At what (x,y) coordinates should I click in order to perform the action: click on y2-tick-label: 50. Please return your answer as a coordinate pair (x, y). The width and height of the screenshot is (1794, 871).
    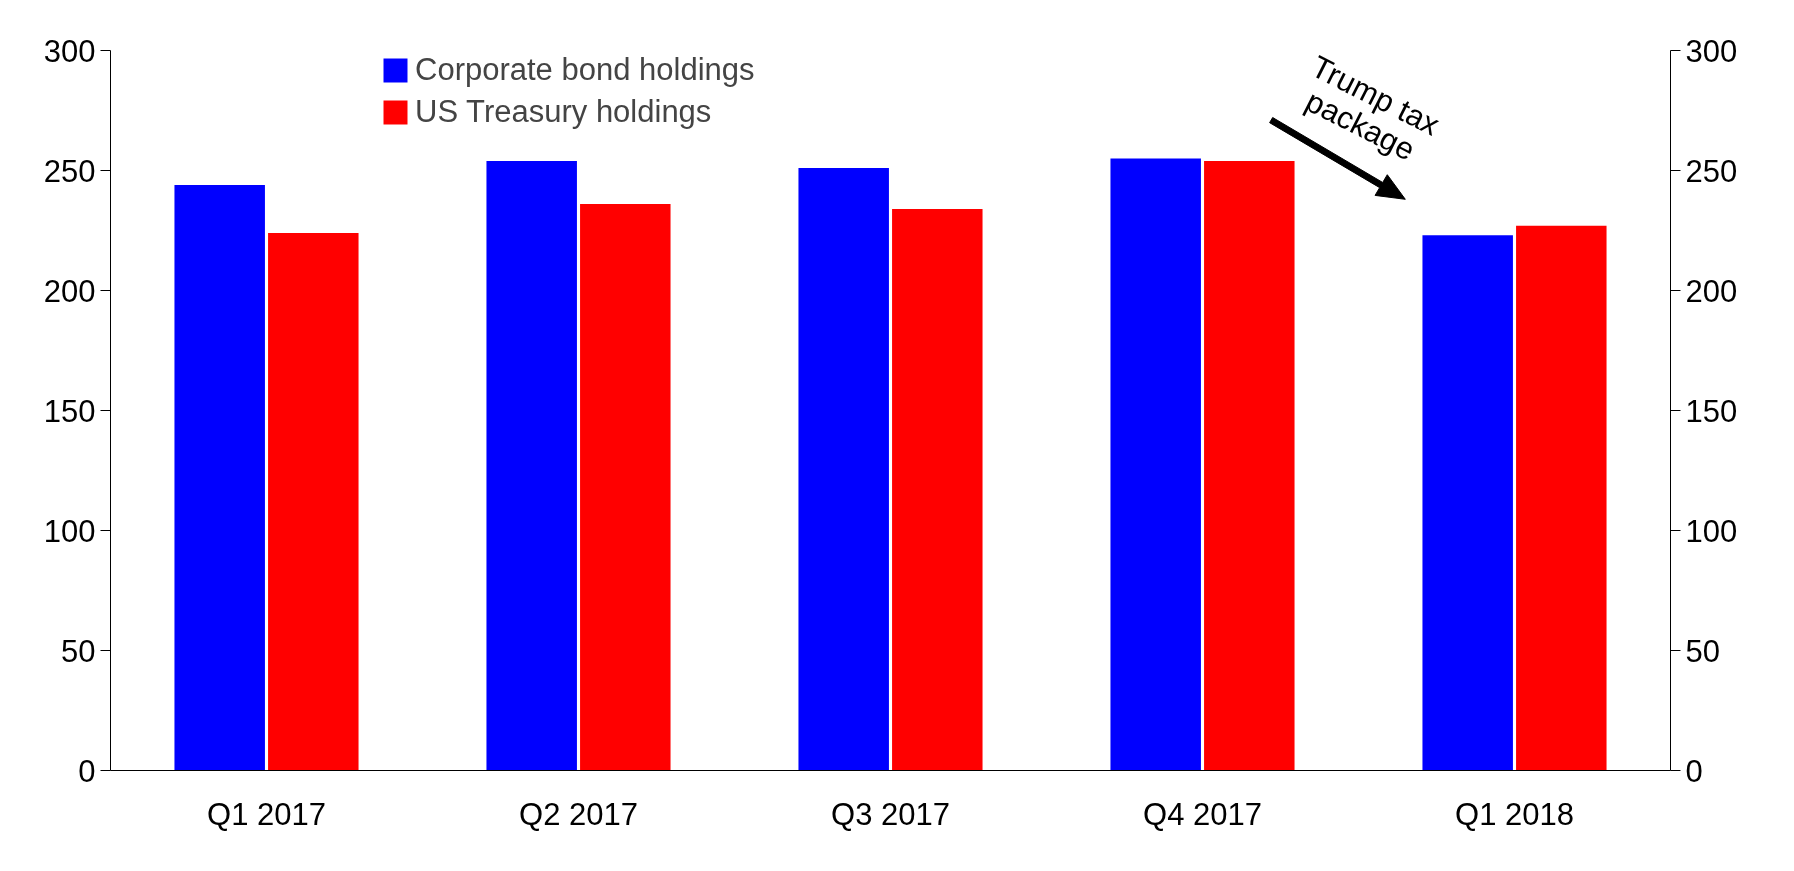
    Looking at the image, I should click on (1702, 651).